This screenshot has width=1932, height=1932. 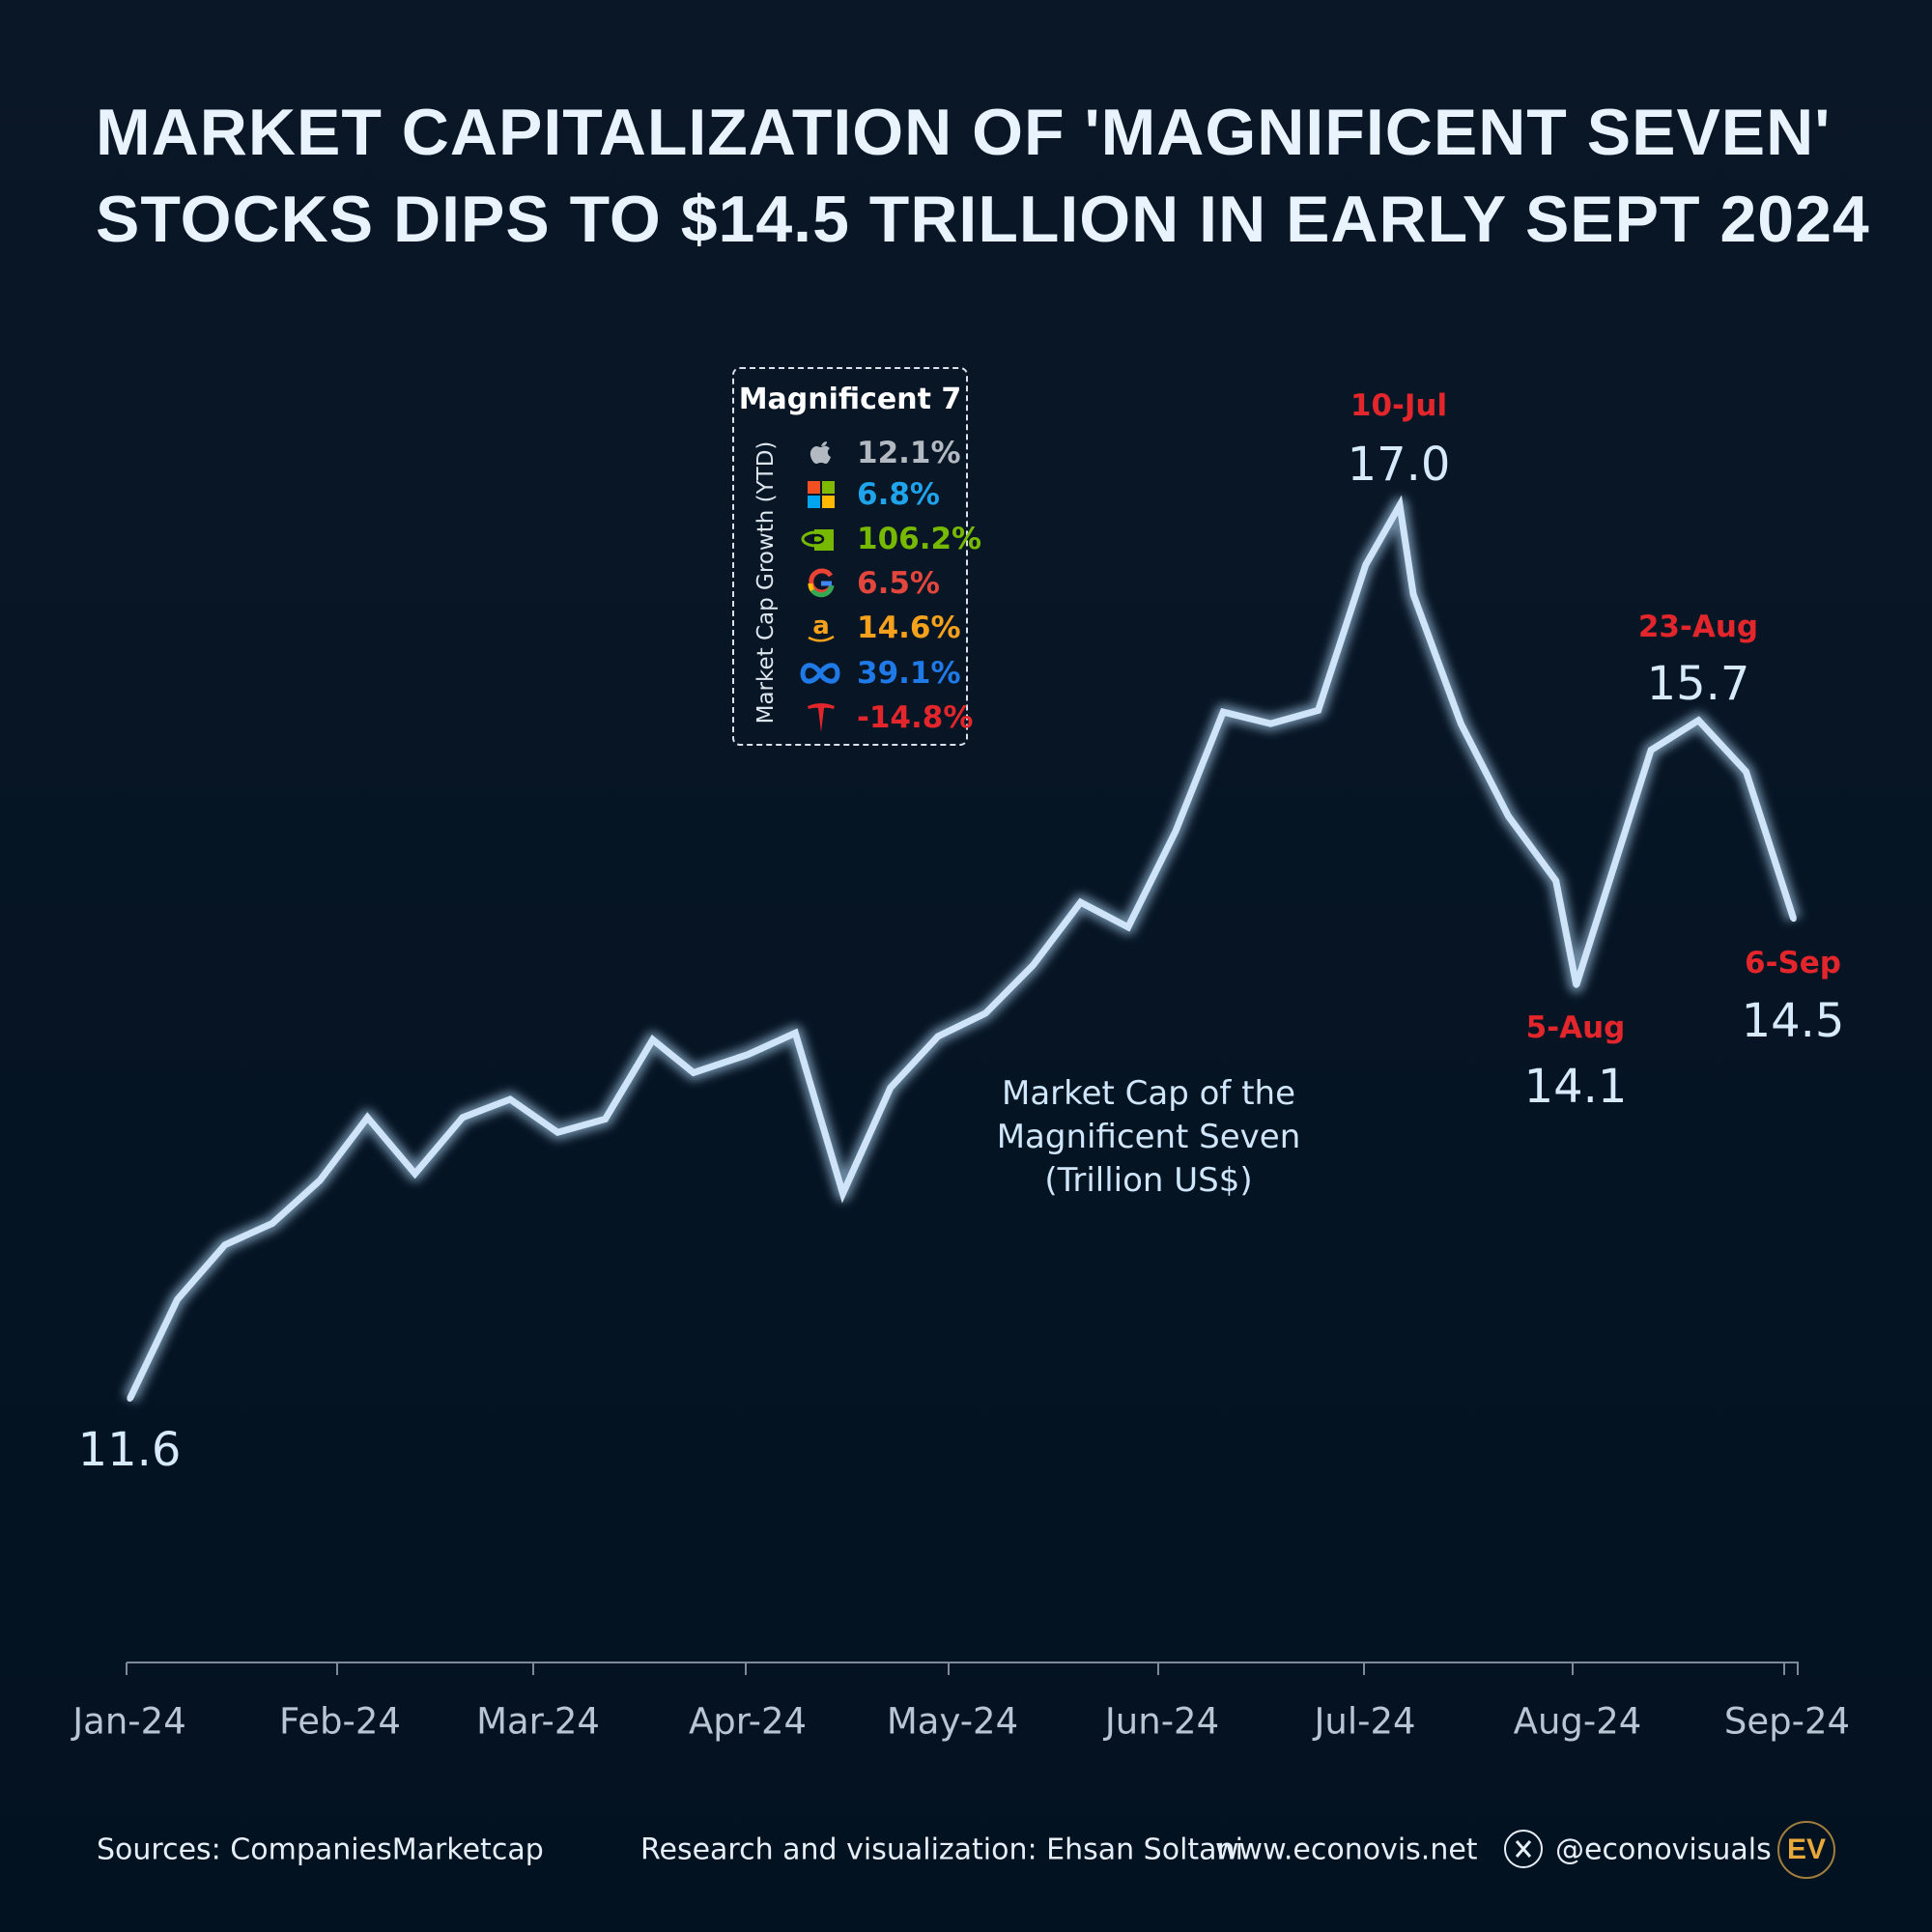 What do you see at coordinates (821, 583) in the screenshot?
I see `google-icon` at bounding box center [821, 583].